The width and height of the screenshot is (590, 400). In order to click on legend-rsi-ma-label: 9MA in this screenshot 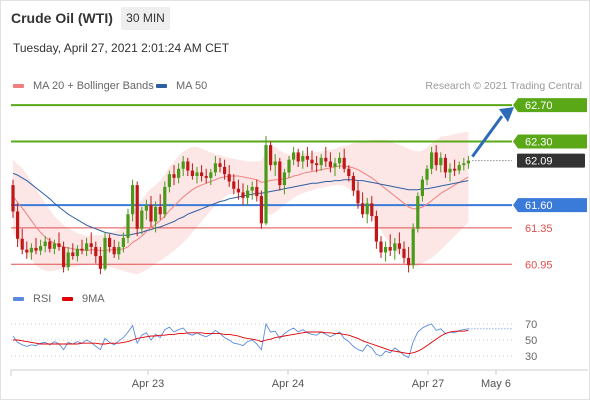, I will do `click(93, 299)`.